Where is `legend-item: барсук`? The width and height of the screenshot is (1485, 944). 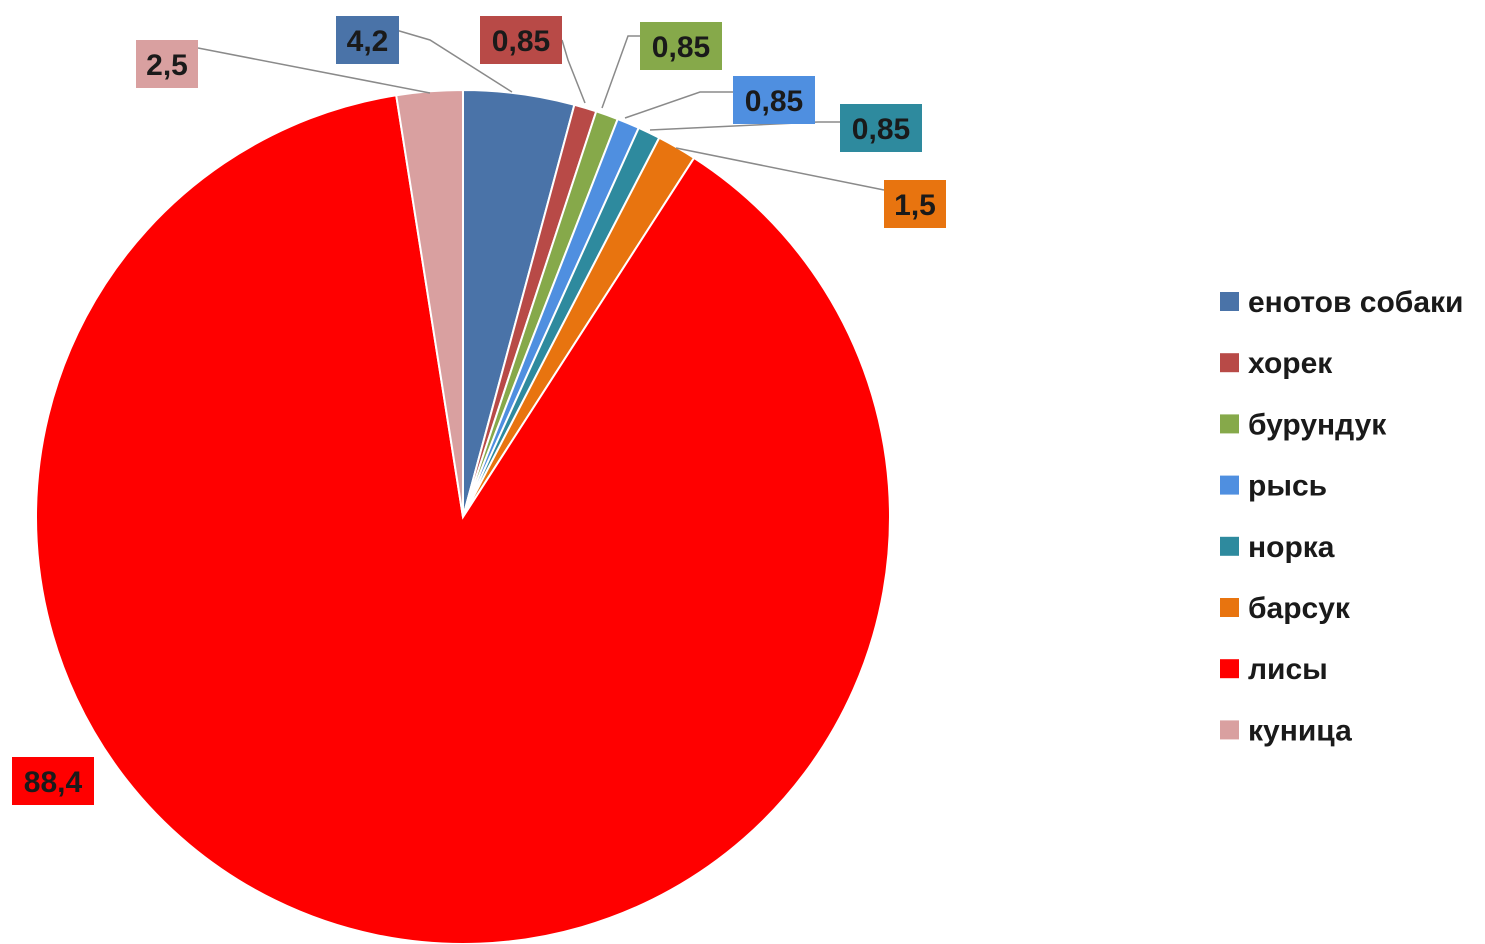 legend-item: барсук is located at coordinates (1285, 608).